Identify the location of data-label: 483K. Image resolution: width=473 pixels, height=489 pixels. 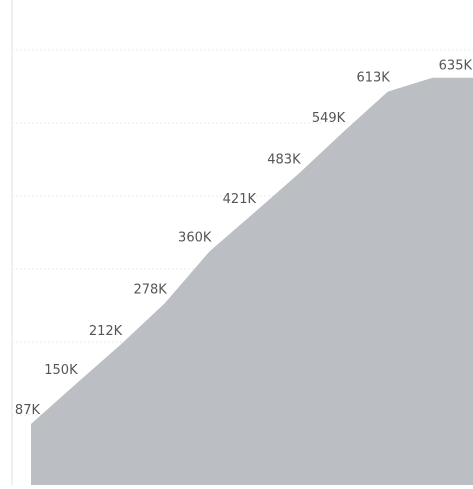
(284, 160).